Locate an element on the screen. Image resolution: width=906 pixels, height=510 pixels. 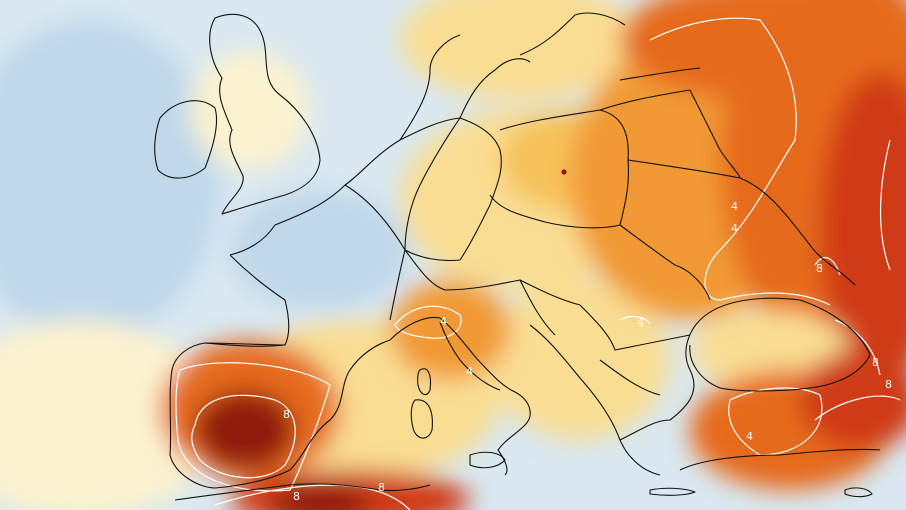
coastline-black-sea is located at coordinates (780, 344).